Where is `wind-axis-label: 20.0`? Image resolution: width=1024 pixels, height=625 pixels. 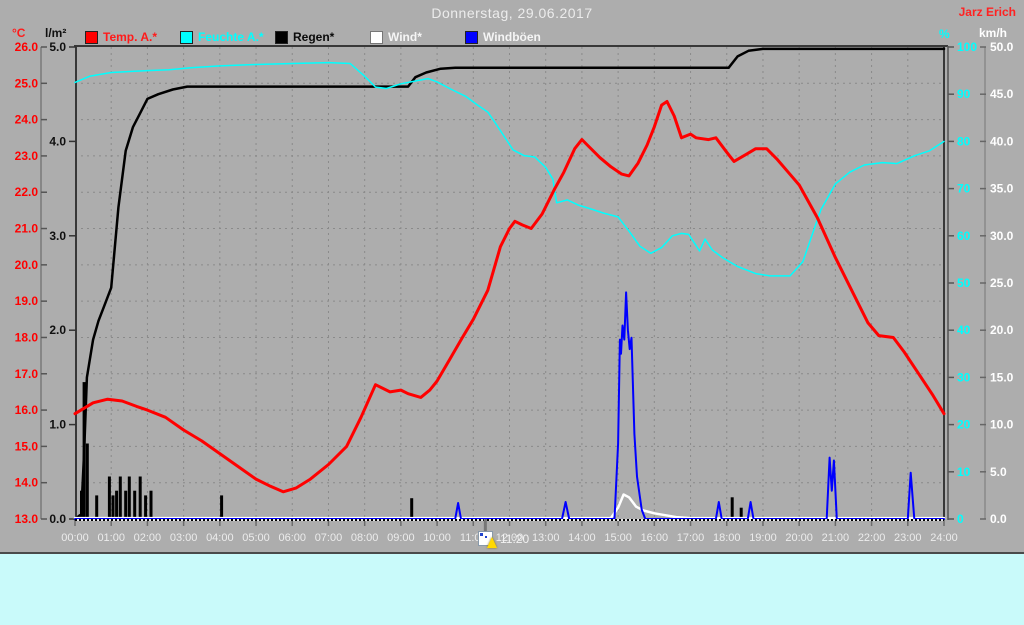 wind-axis-label: 20.0 is located at coordinates (1002, 330).